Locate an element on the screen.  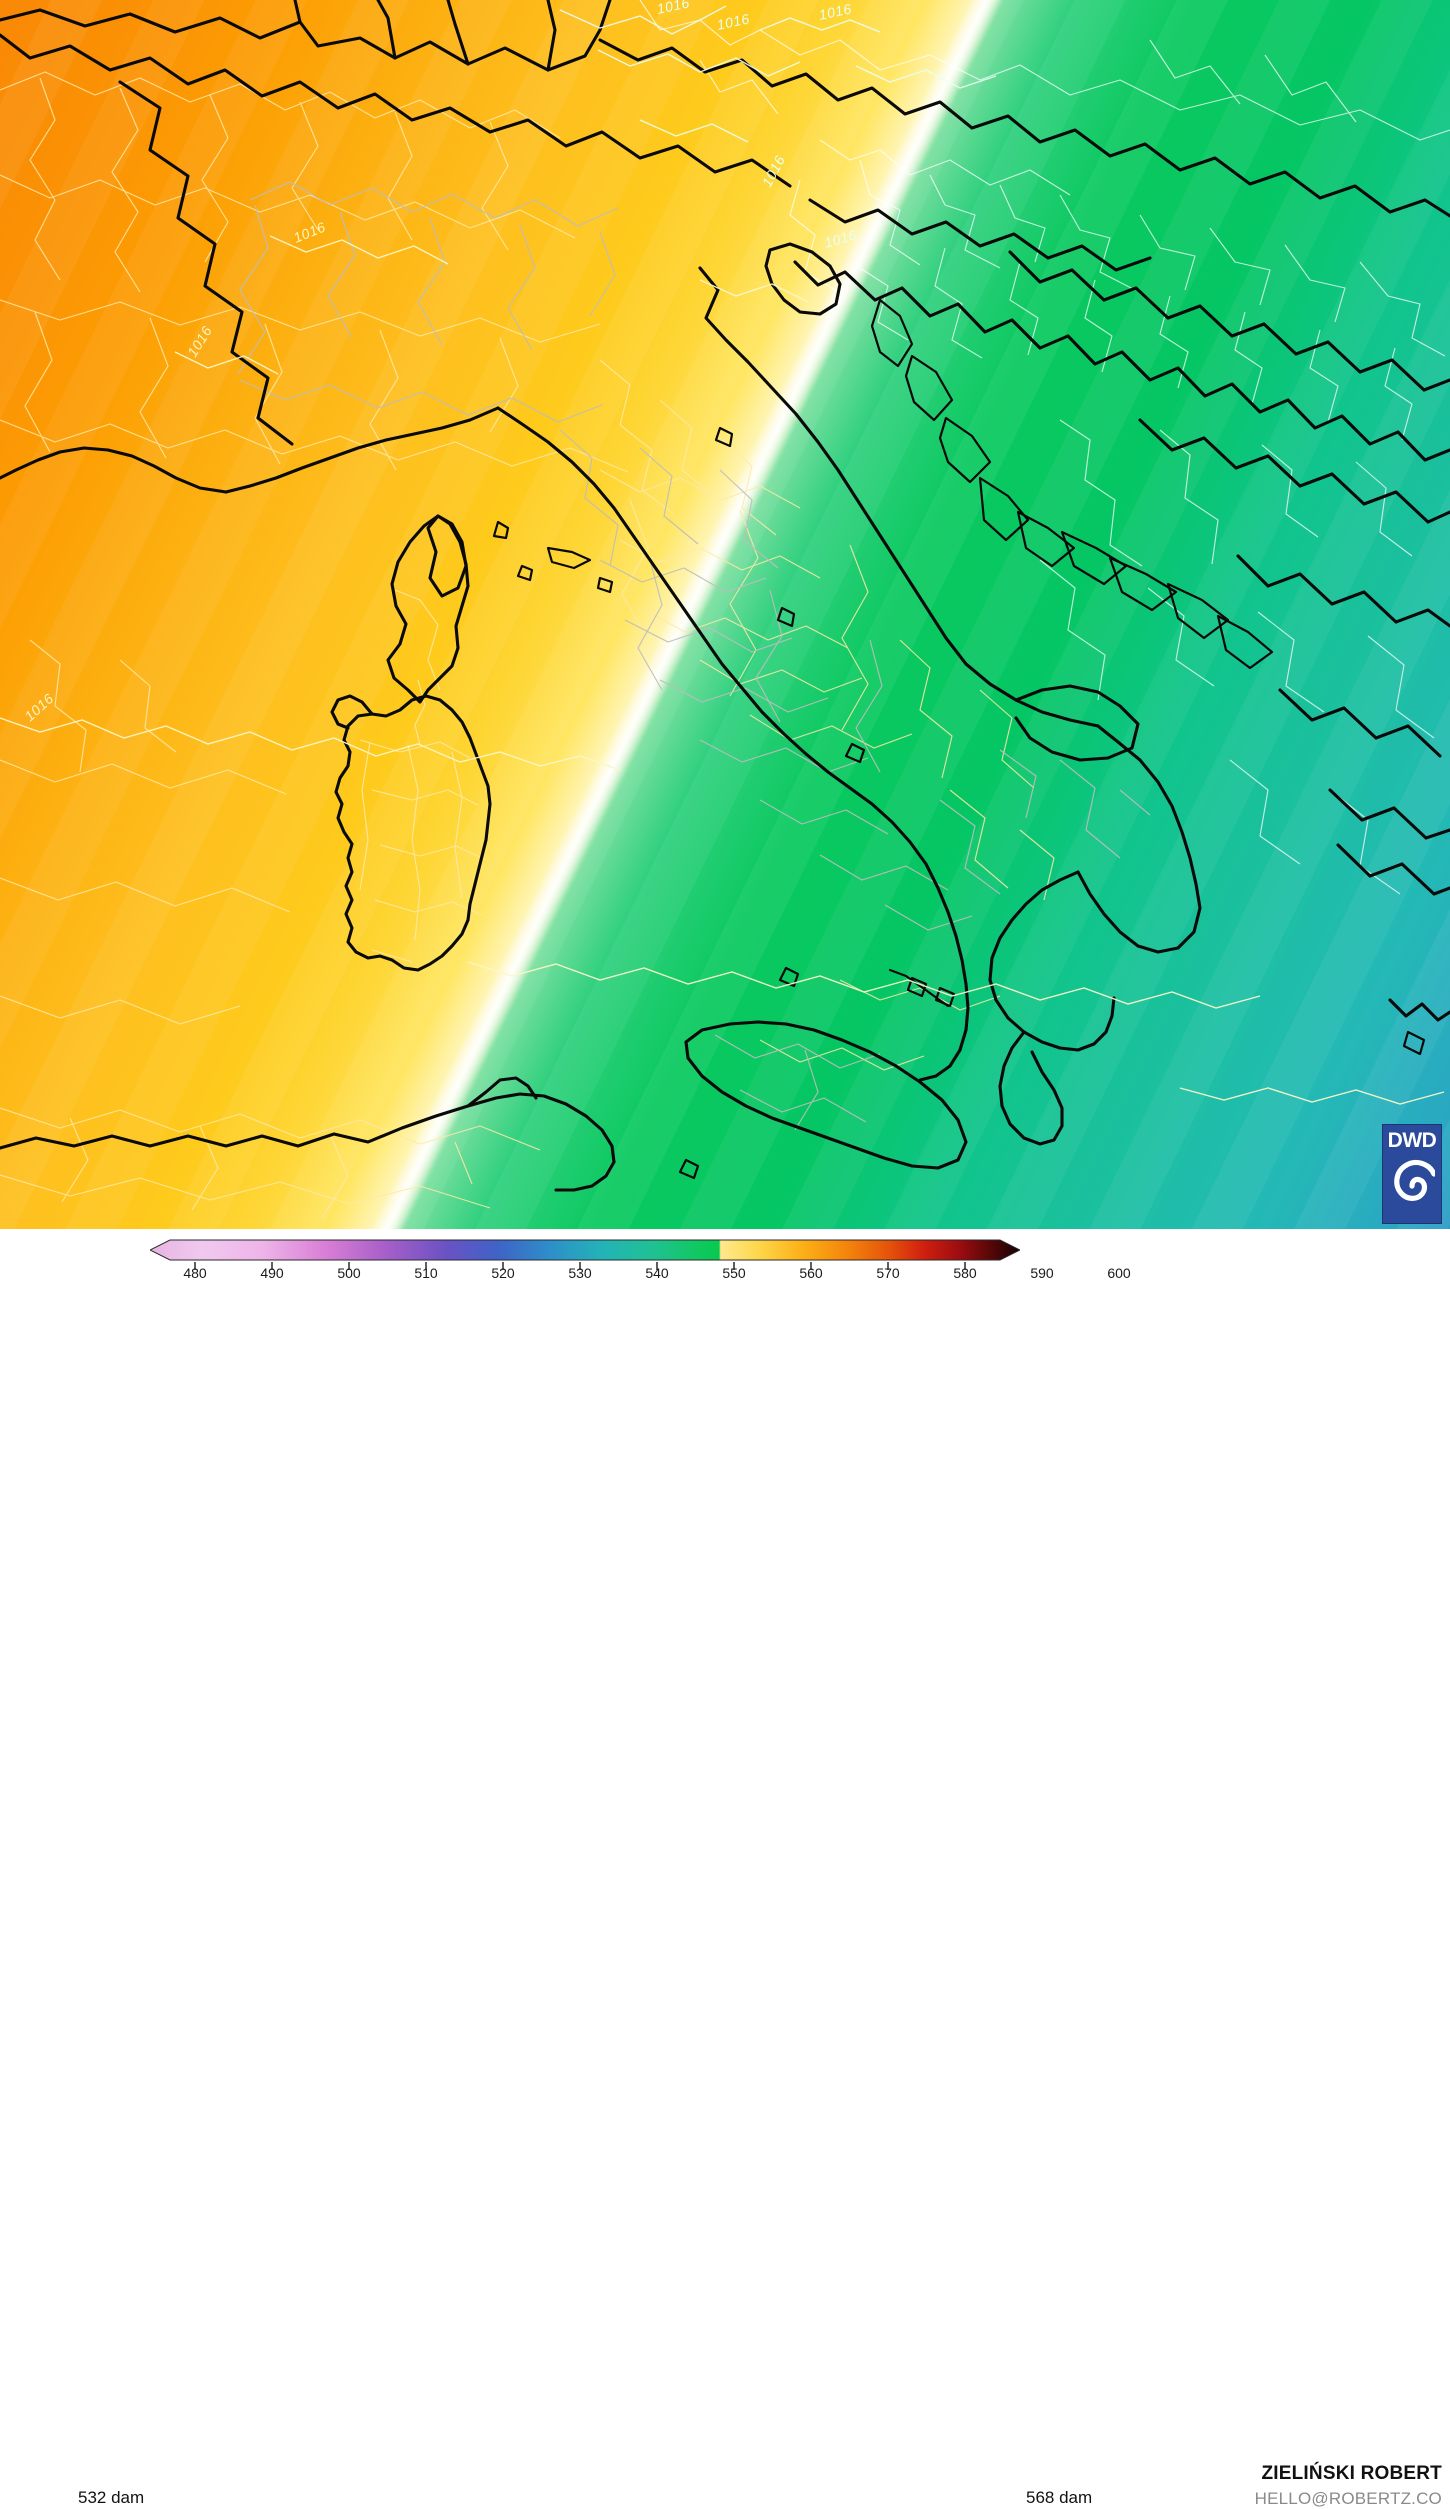
colorbar-tick-490: 490 is located at coordinates (272, 1273).